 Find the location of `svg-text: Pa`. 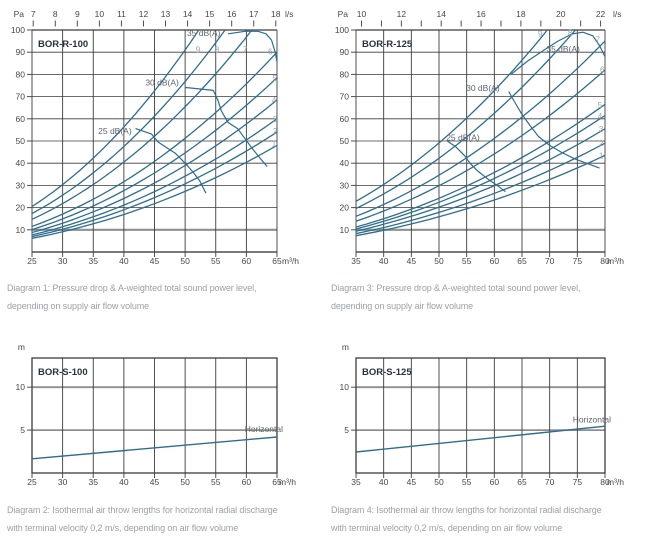

svg-text: Pa is located at coordinates (343, 14).